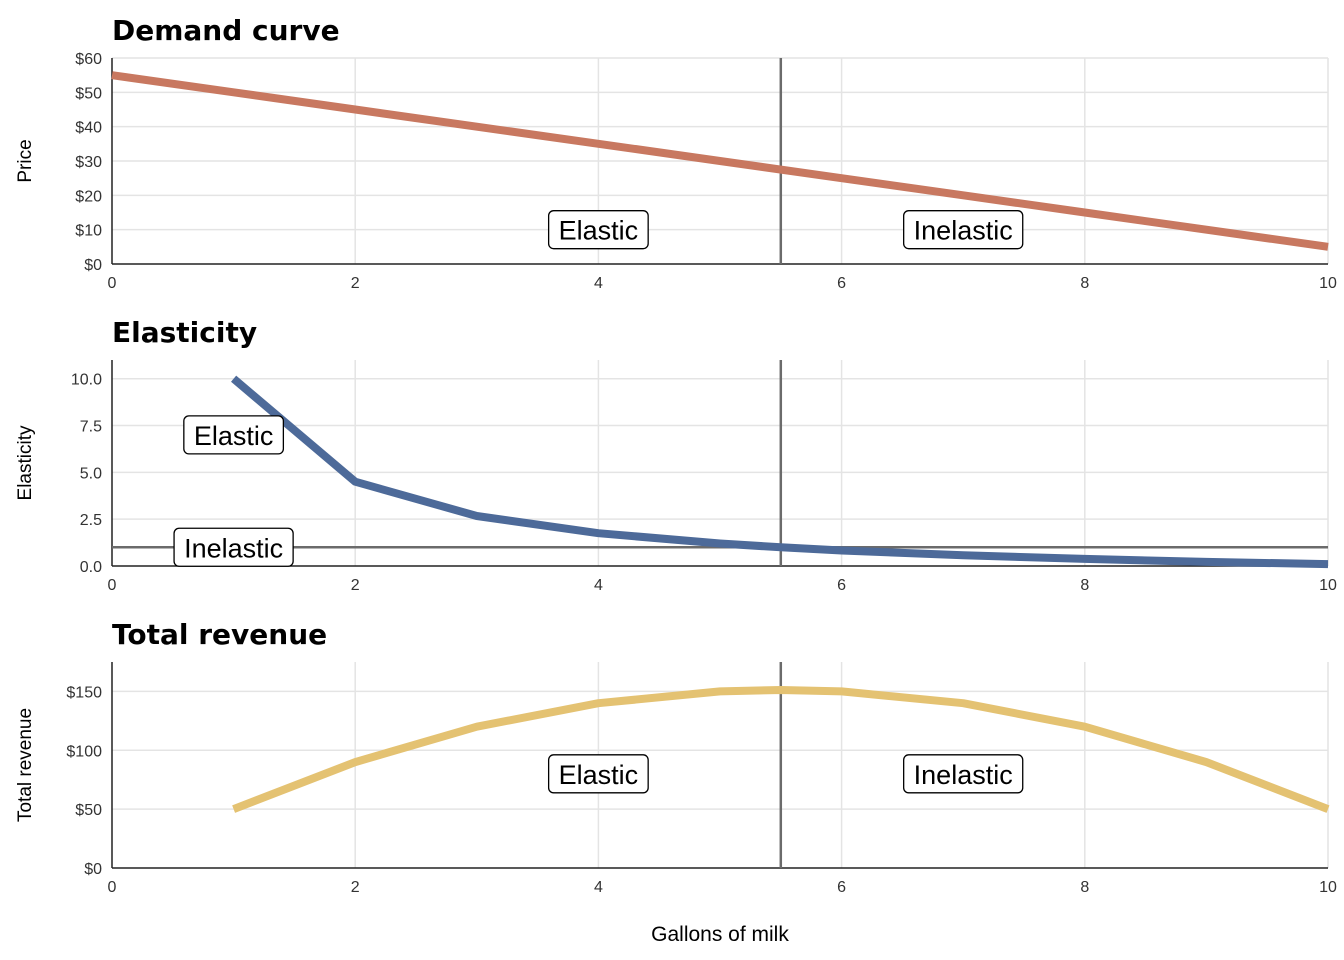  Describe the element at coordinates (88, 128) in the screenshot. I see `y-tick-label: $40` at that location.